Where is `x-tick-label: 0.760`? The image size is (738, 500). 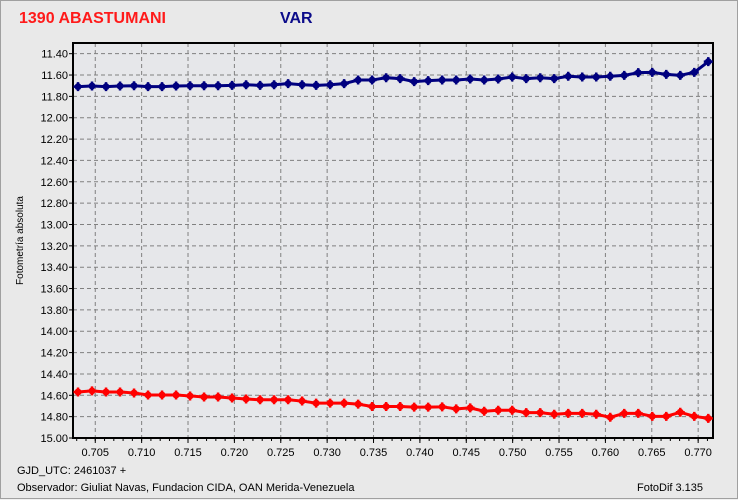 x-tick-label: 0.760 is located at coordinates (606, 453).